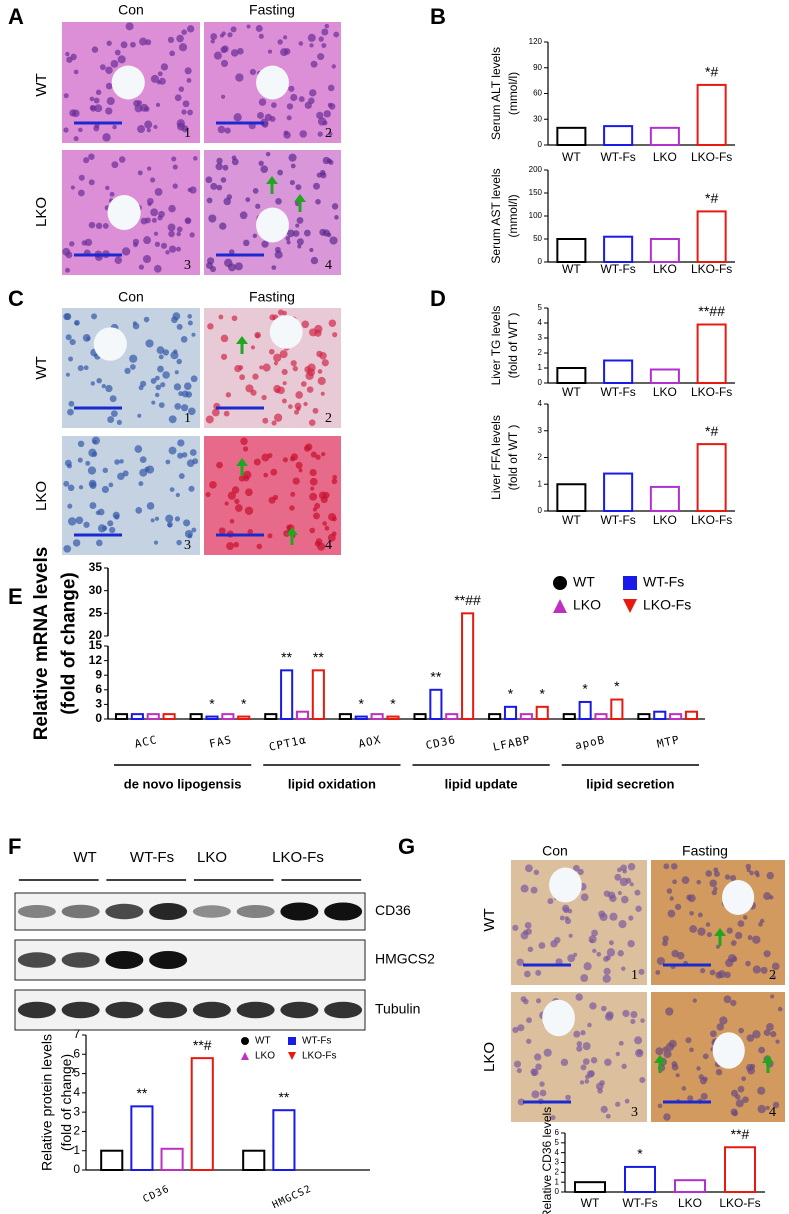 The image size is (789, 1214). What do you see at coordinates (76, 1073) in the screenshot?
I see `y-tick-label: 5` at bounding box center [76, 1073].